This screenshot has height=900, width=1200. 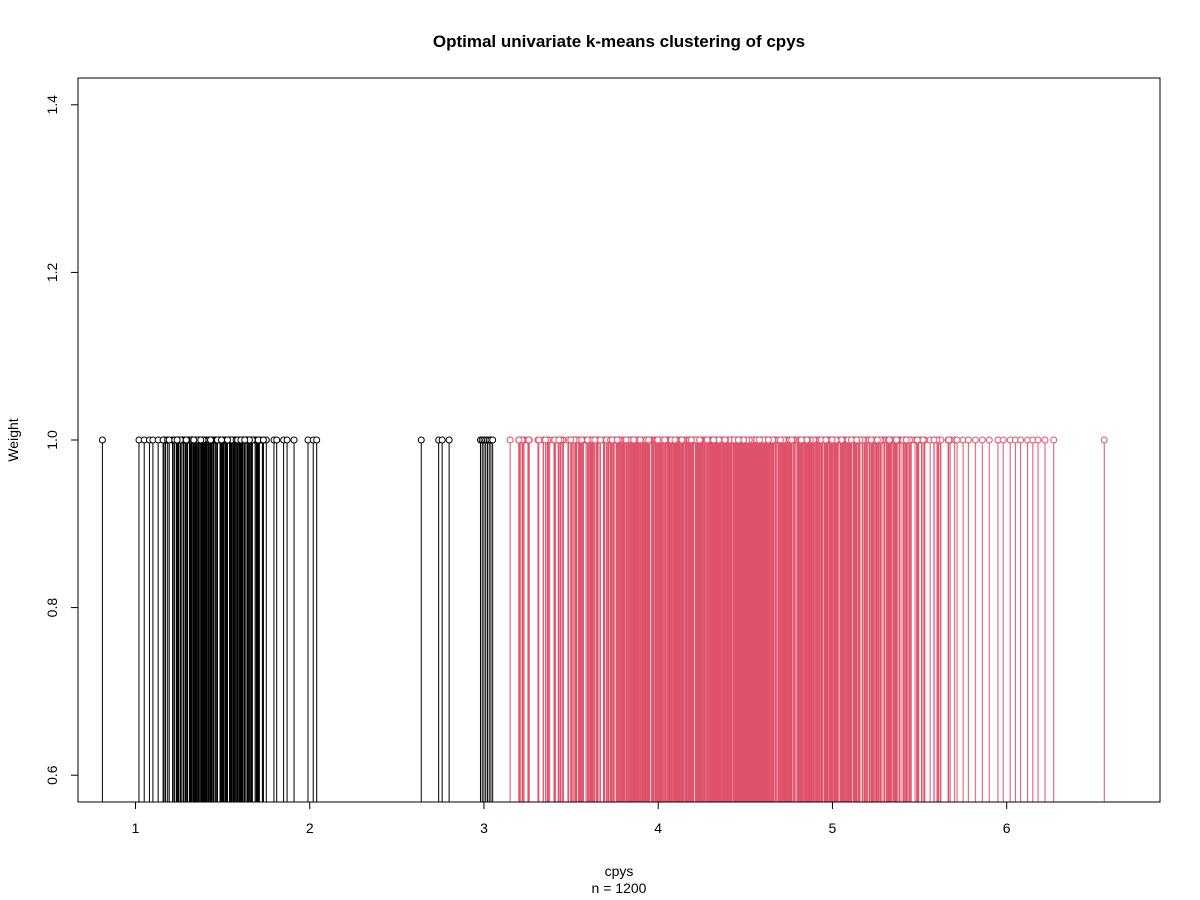 What do you see at coordinates (658, 828) in the screenshot?
I see `x-tick-label-4: 4` at bounding box center [658, 828].